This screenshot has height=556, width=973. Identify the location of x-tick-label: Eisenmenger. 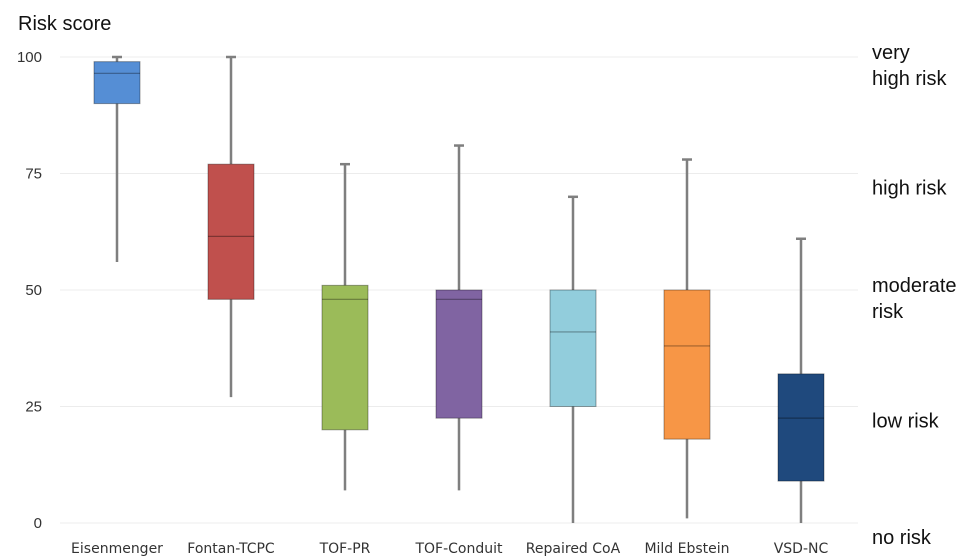
(117, 548).